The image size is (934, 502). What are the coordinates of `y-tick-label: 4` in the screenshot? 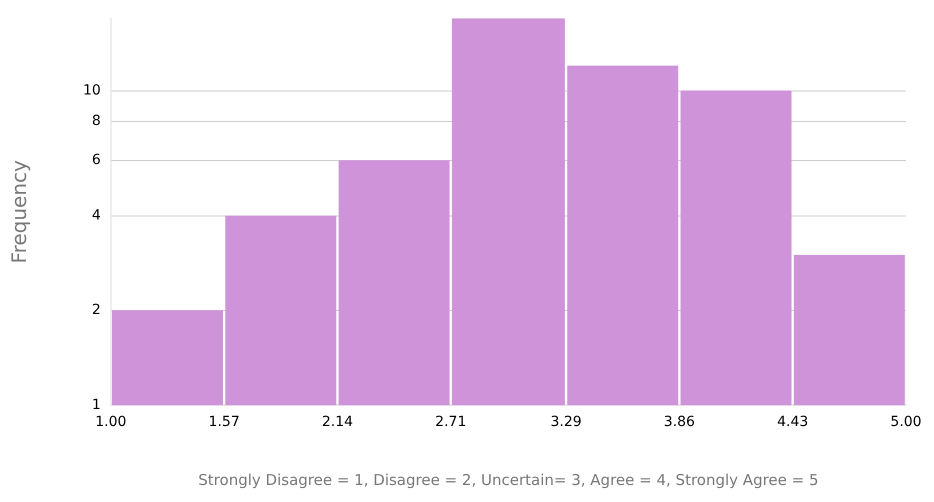 It's located at (96, 216).